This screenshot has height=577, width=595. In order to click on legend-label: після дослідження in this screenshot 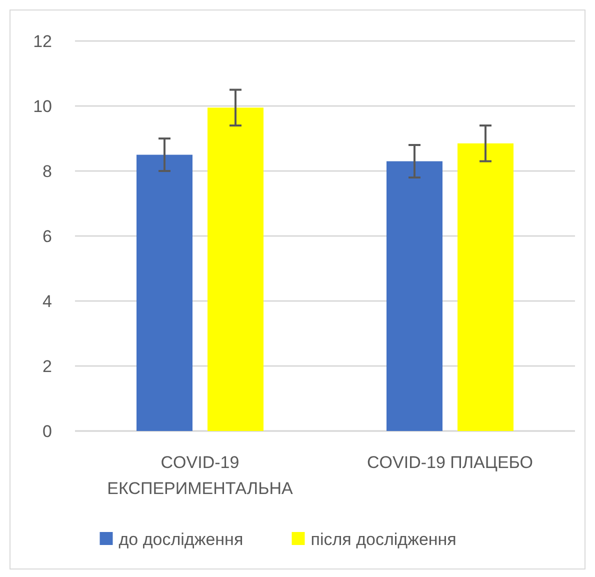, I will do `click(383, 539)`.